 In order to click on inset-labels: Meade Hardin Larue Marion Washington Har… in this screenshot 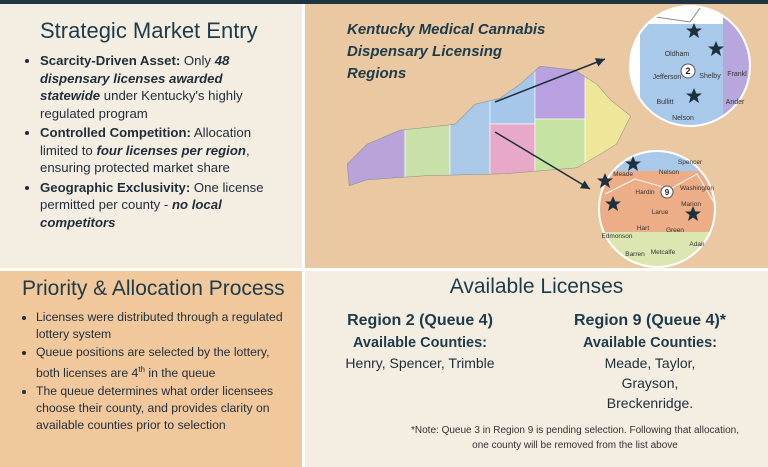, I will do `click(657, 208)`.